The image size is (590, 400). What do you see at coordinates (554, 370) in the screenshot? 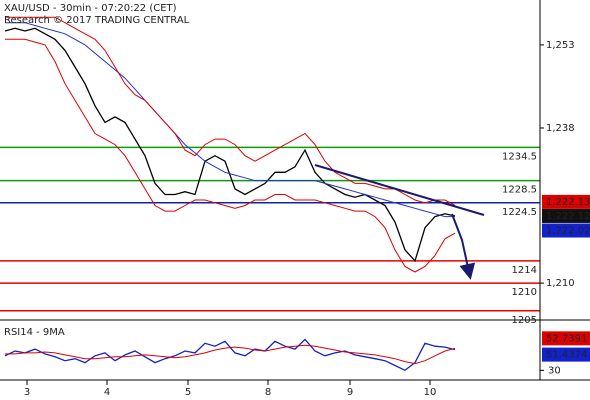
I see `y-tick-label: 30` at bounding box center [554, 370].